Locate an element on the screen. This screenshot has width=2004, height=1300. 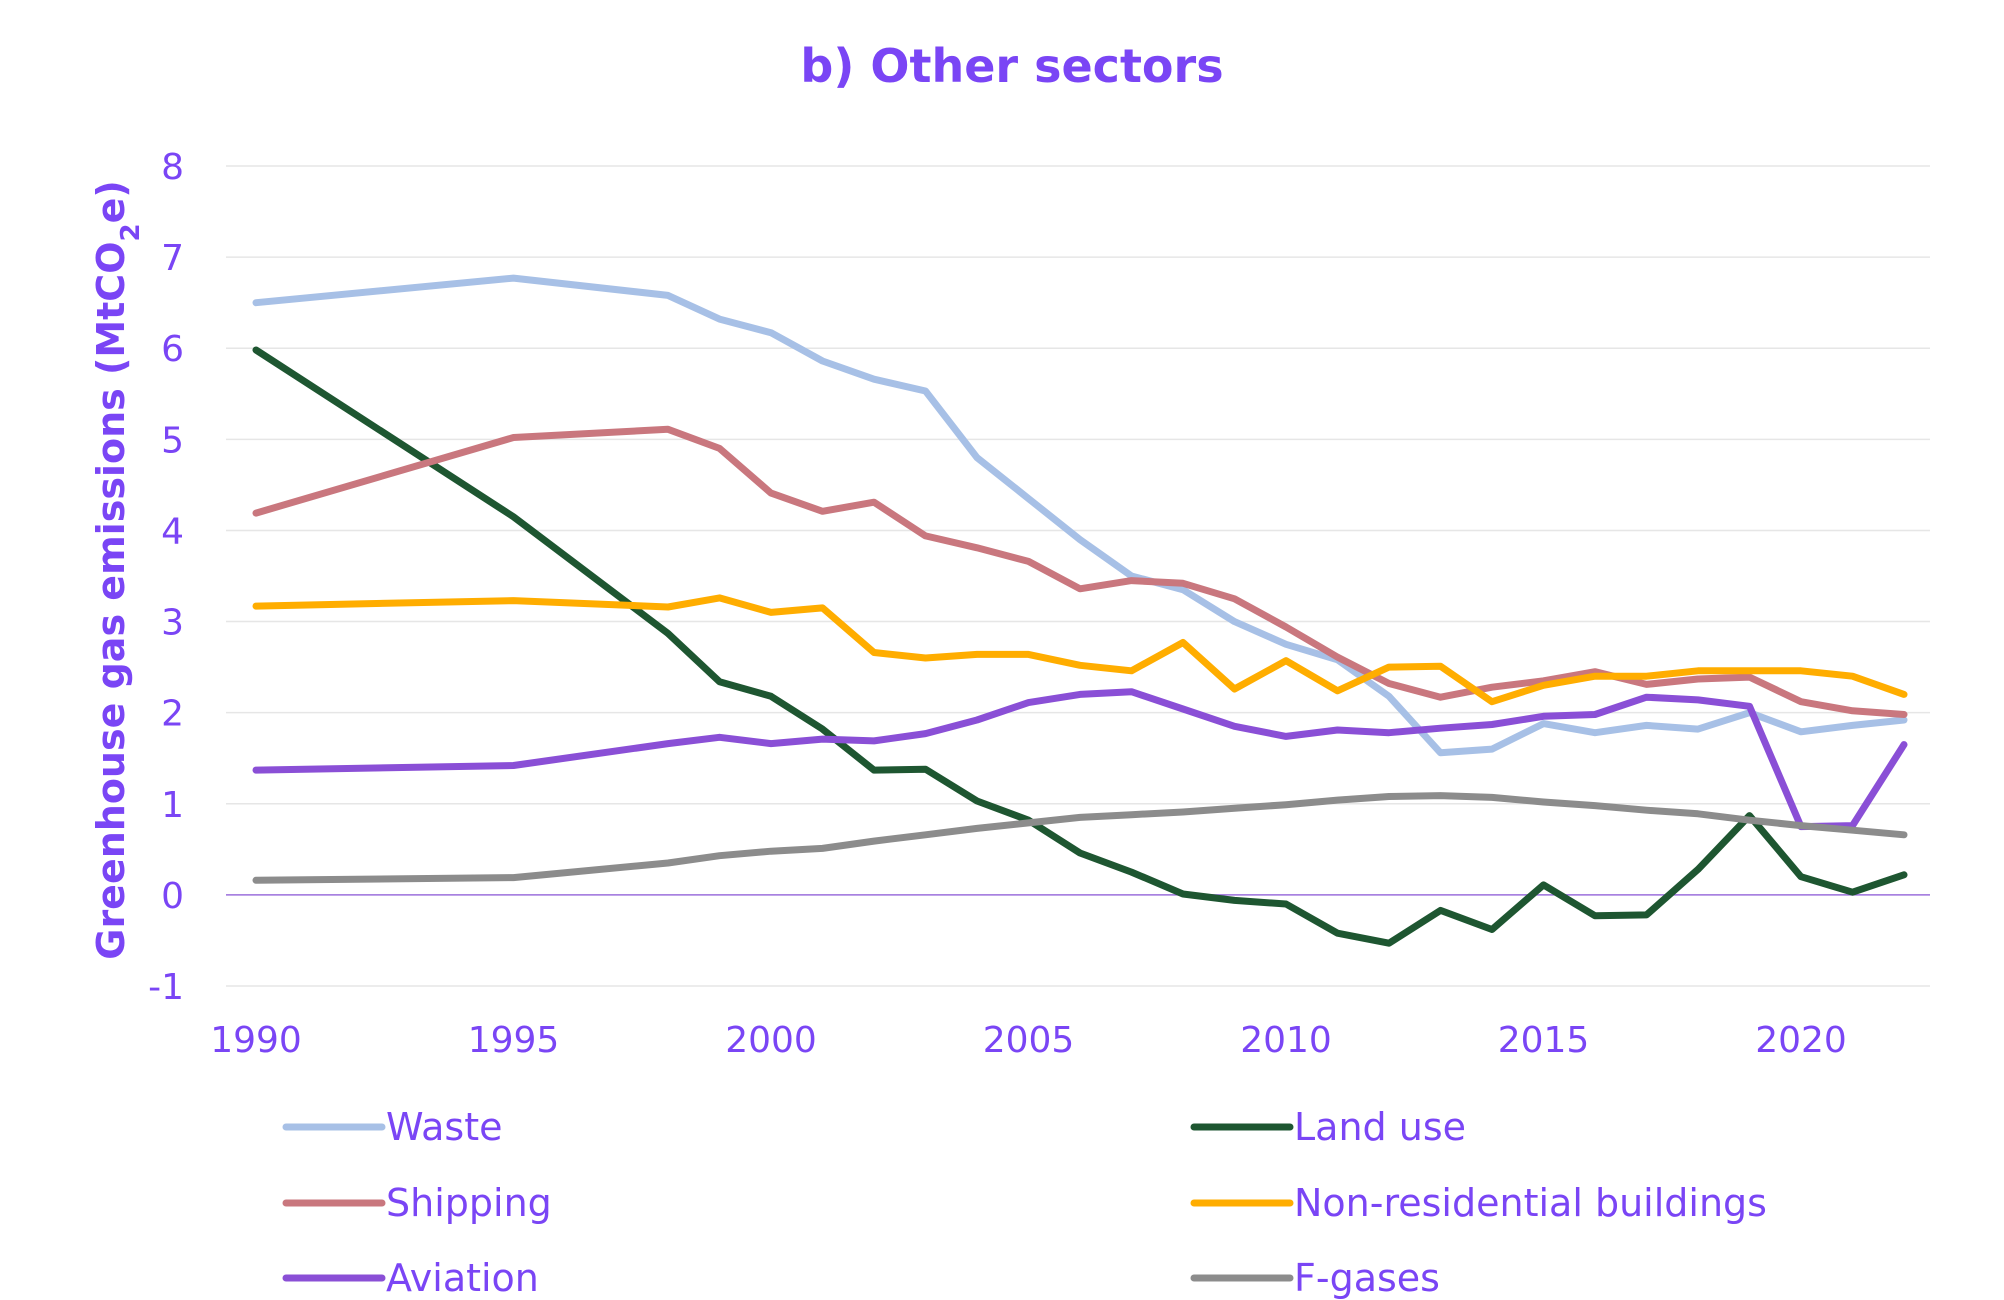
legend-label-land-use: Land use is located at coordinates (1380, 1127).